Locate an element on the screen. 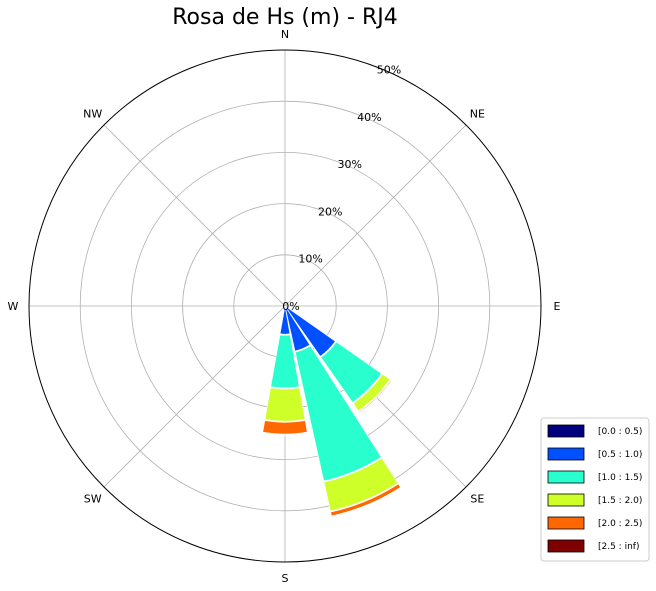  radial-tick-label: 30% is located at coordinates (350, 164).